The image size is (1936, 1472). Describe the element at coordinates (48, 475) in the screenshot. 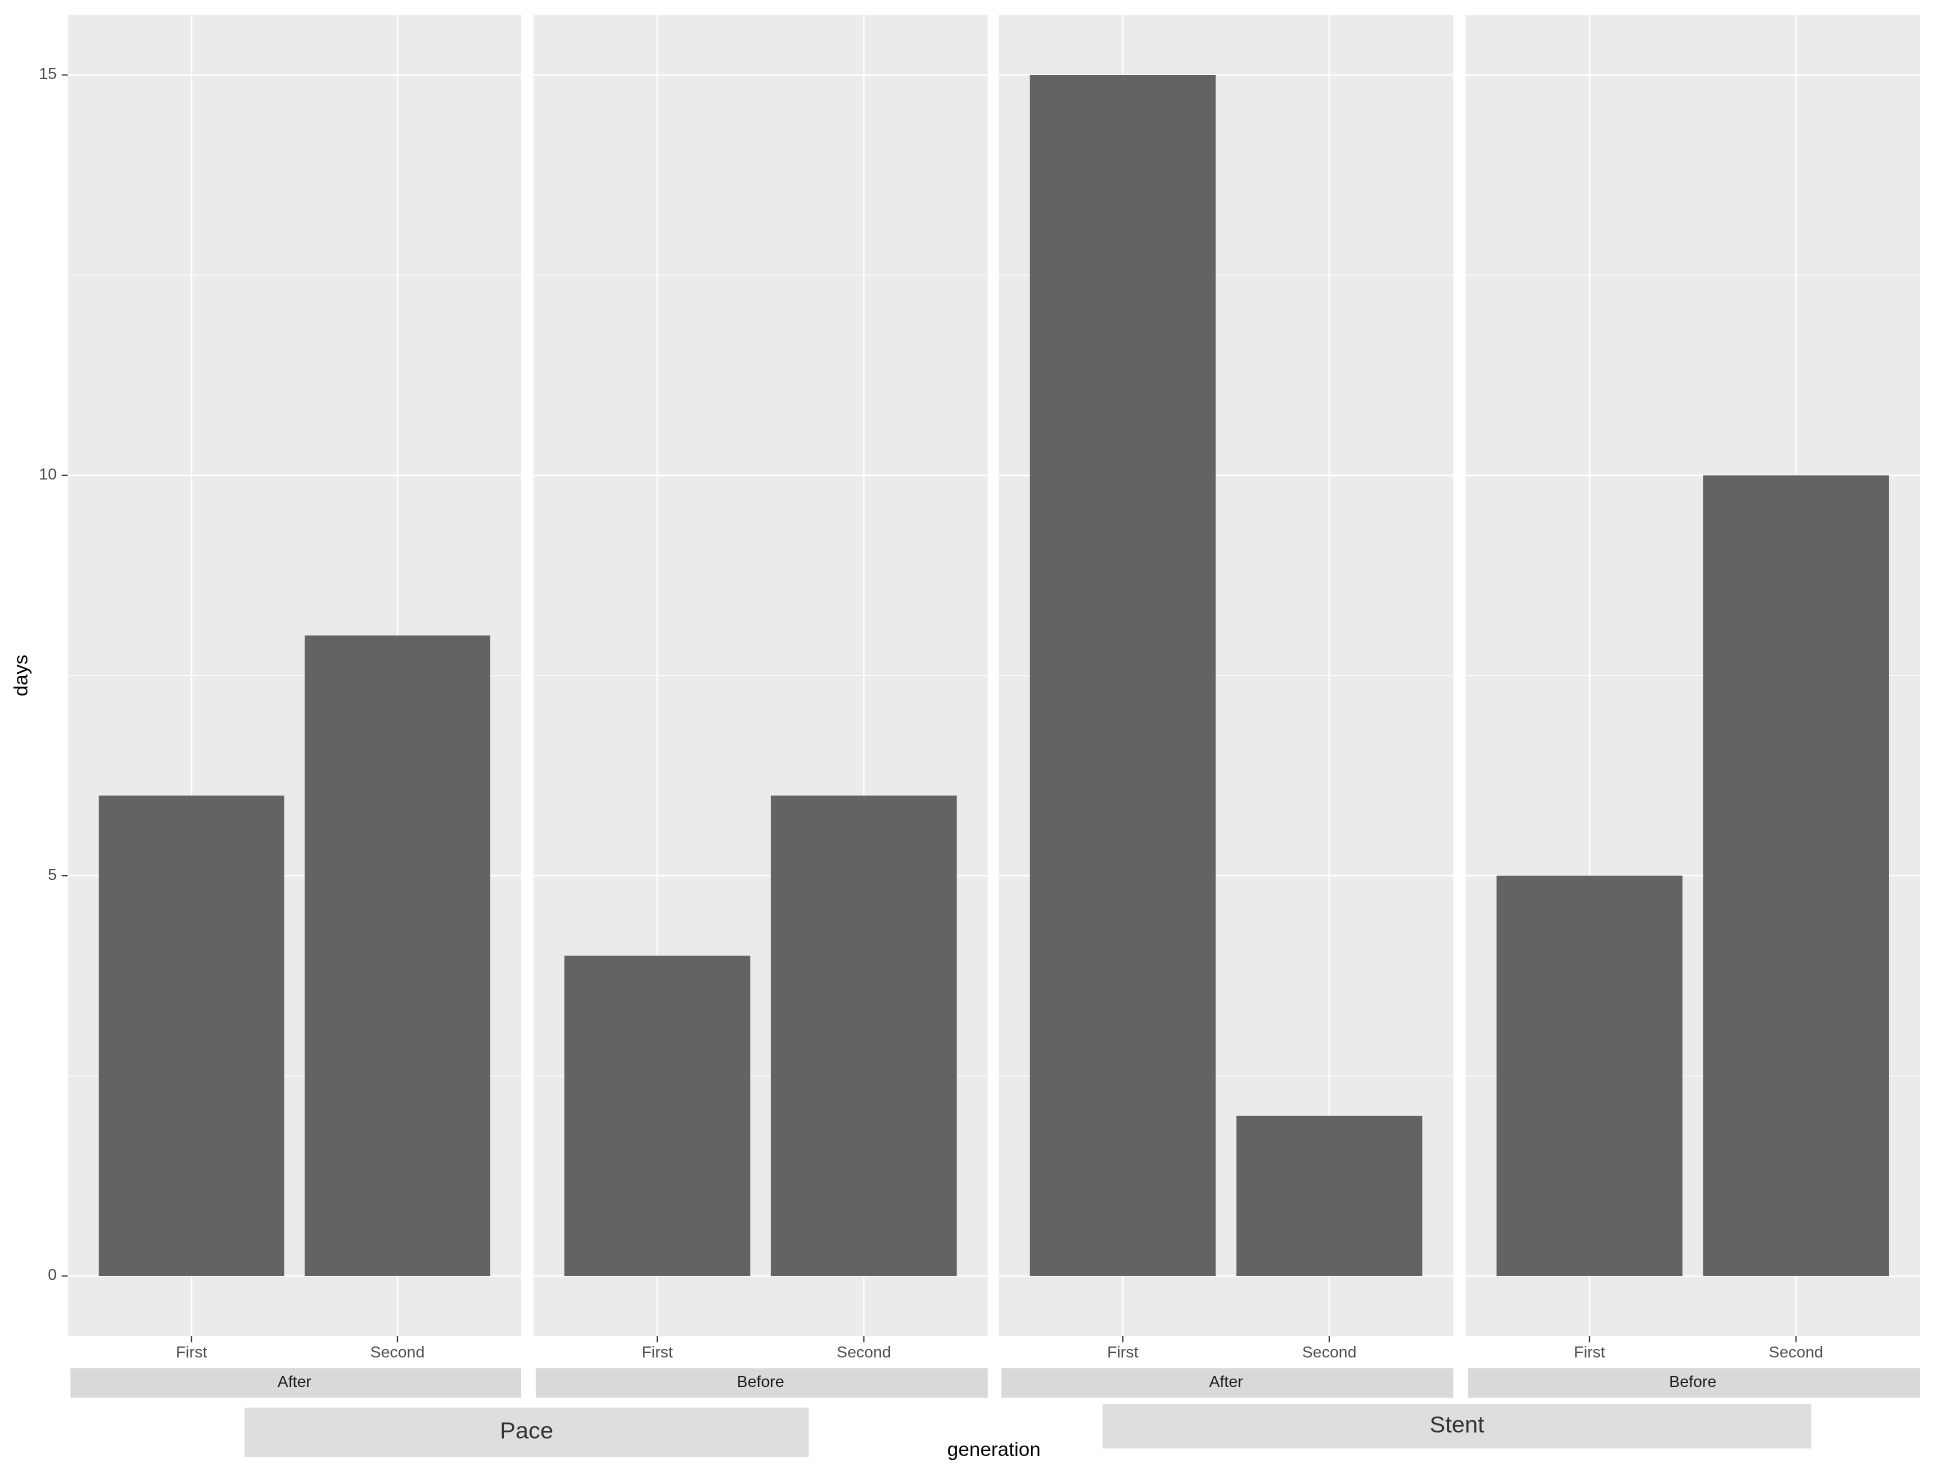

I see `y-tick-label: 10` at that location.